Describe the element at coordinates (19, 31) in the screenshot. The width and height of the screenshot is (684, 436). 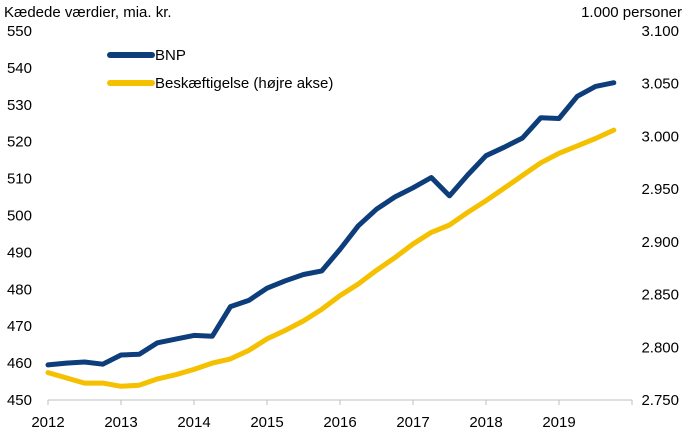
I see `left-axis-tick-label: 550` at that location.